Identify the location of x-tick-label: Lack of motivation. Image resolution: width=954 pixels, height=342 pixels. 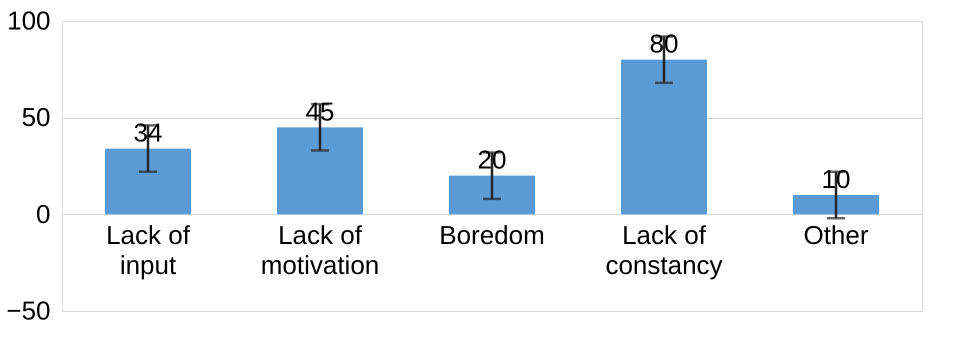
(320, 250).